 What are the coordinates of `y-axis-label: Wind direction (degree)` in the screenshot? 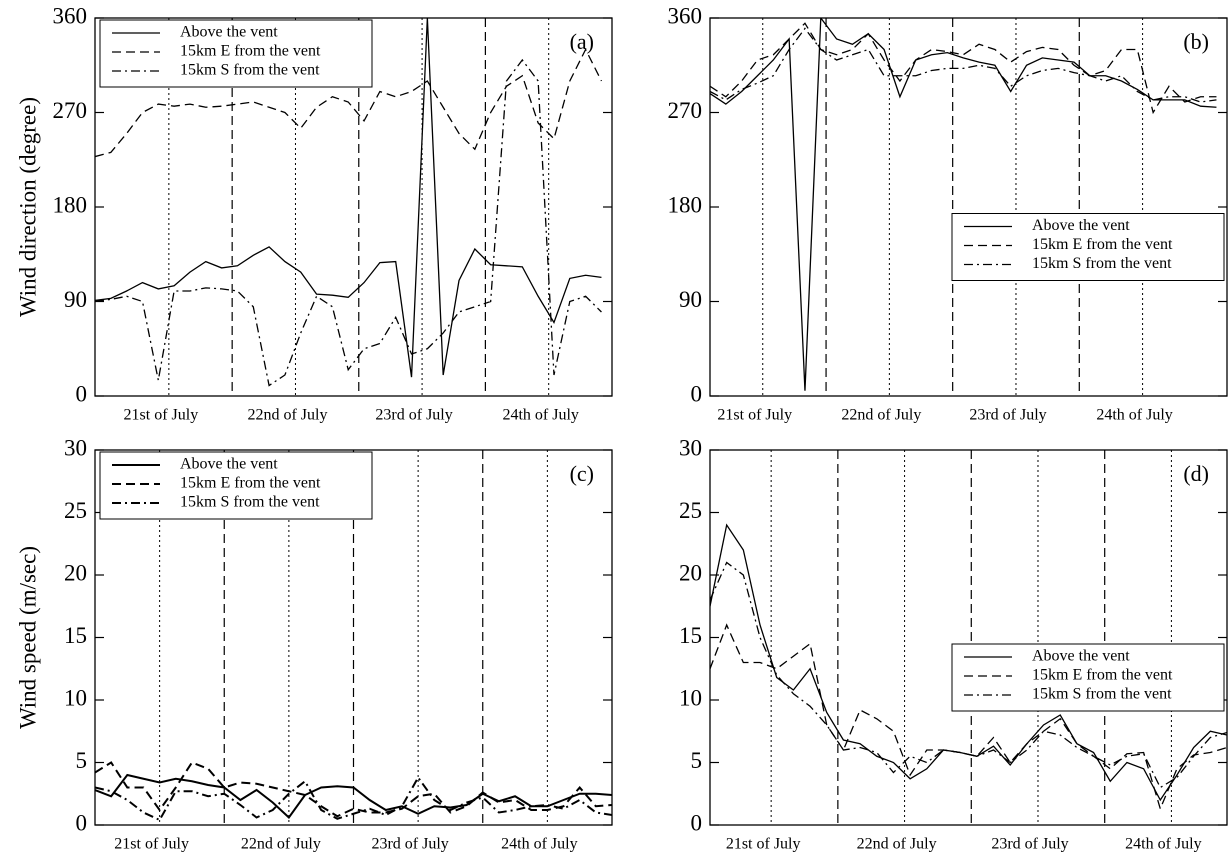 It's located at (27, 207).